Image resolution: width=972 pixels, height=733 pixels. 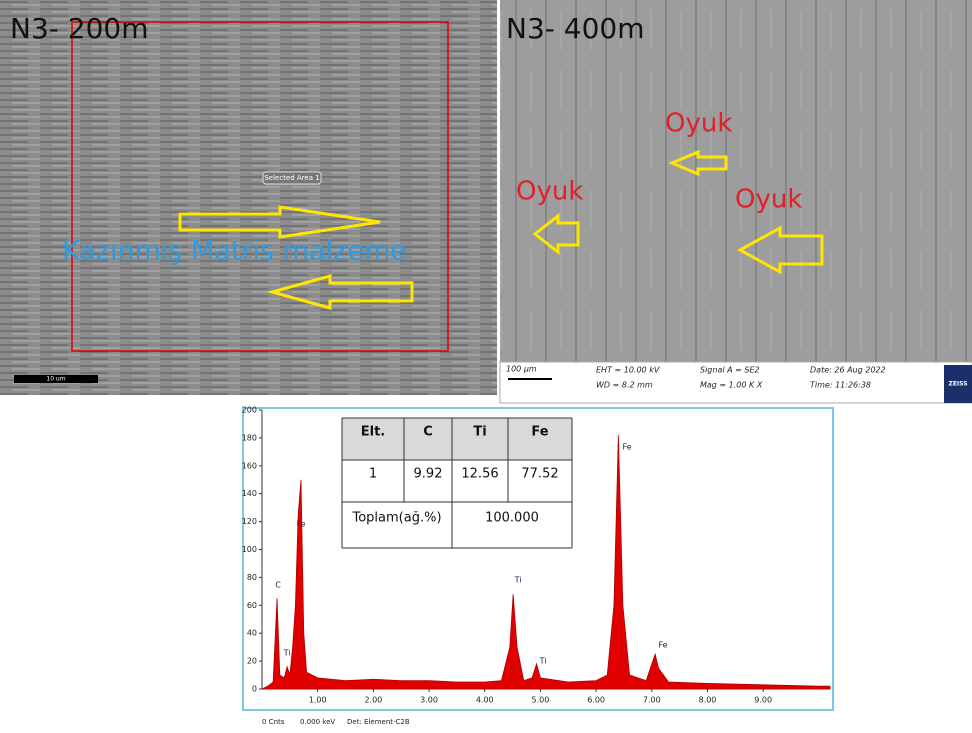 I want to click on footer-text: Det: Element-C2B, so click(x=378, y=722).